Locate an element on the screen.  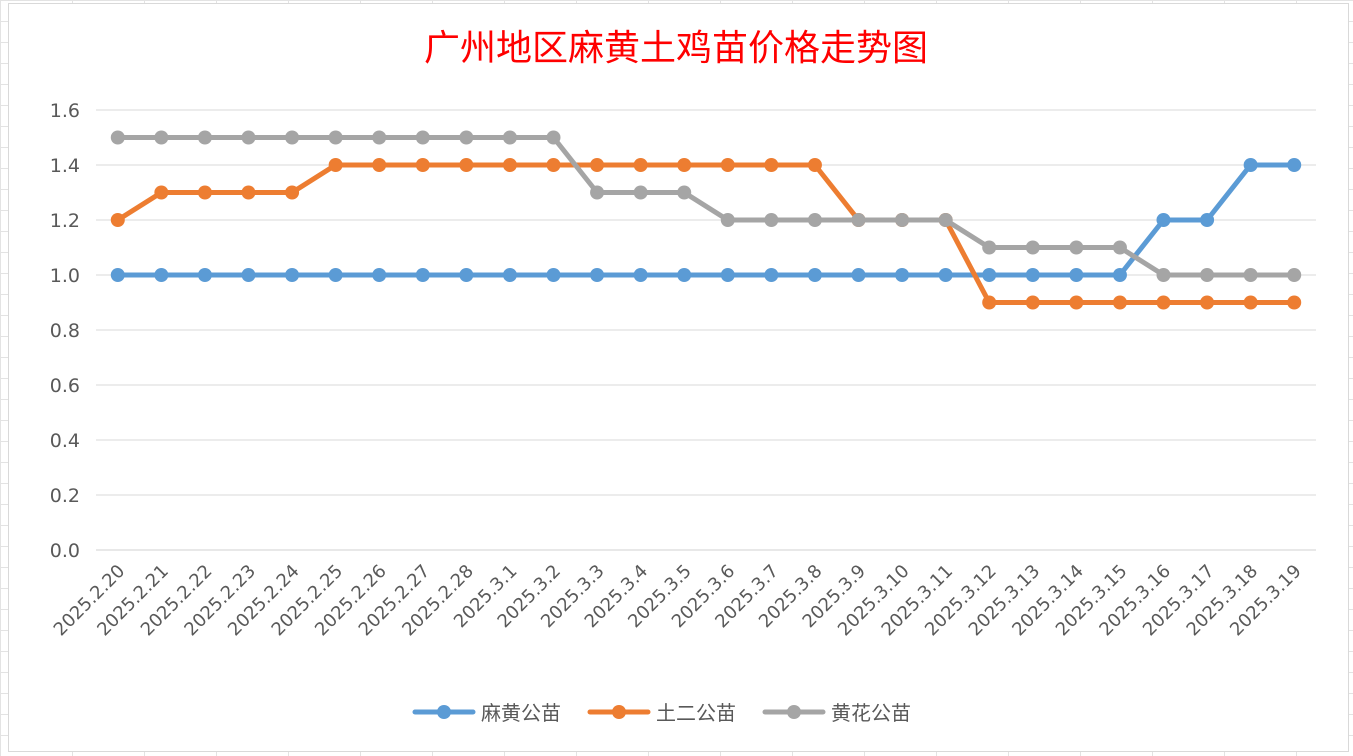
y-tick-label: 1.4 is located at coordinates (65, 166).